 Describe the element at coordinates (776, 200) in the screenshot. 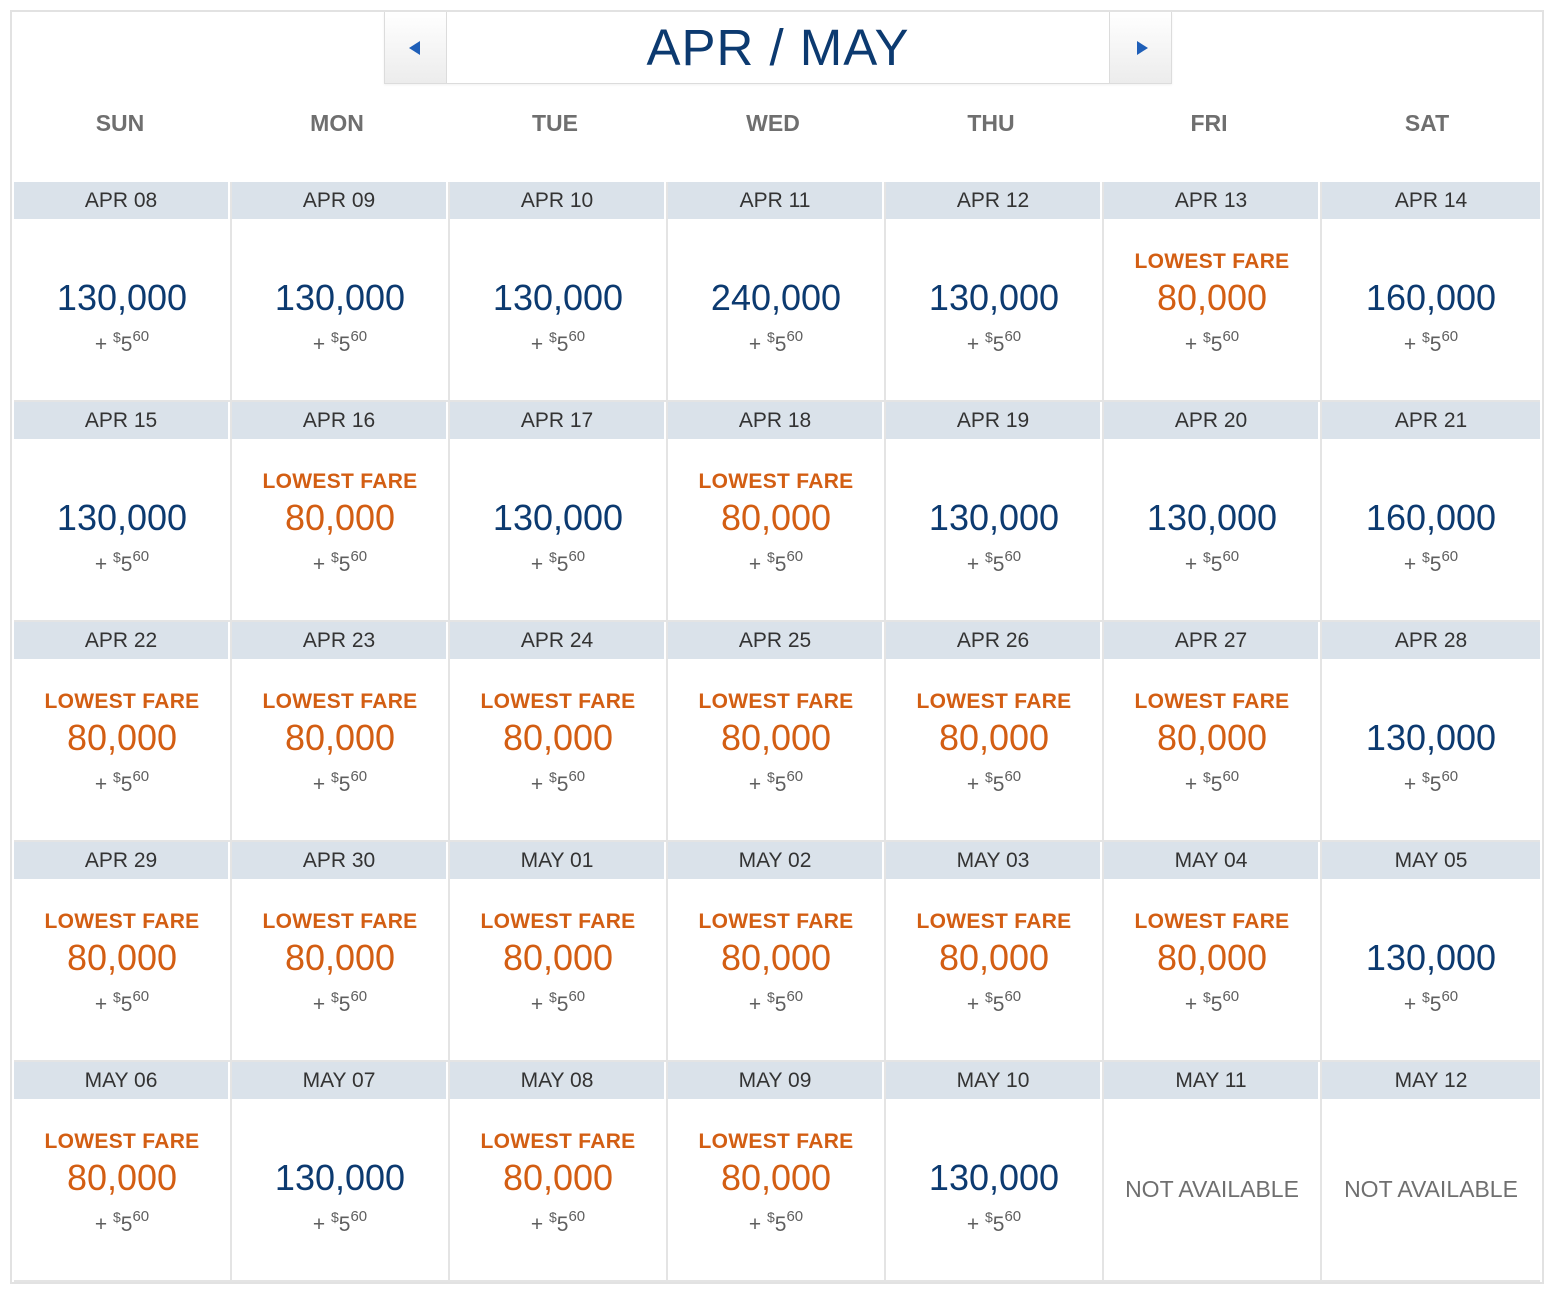

I see `day-date-label: APR 11` at that location.